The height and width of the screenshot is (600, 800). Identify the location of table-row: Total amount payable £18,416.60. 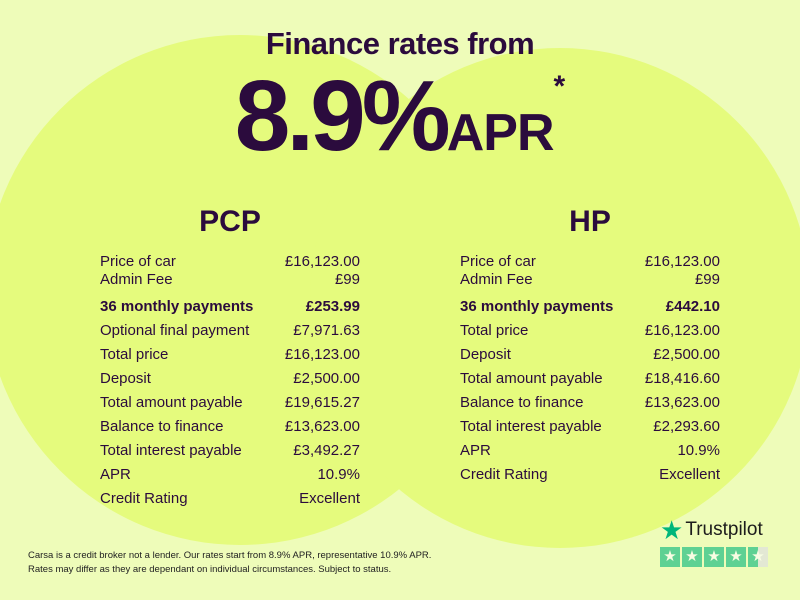
(590, 379).